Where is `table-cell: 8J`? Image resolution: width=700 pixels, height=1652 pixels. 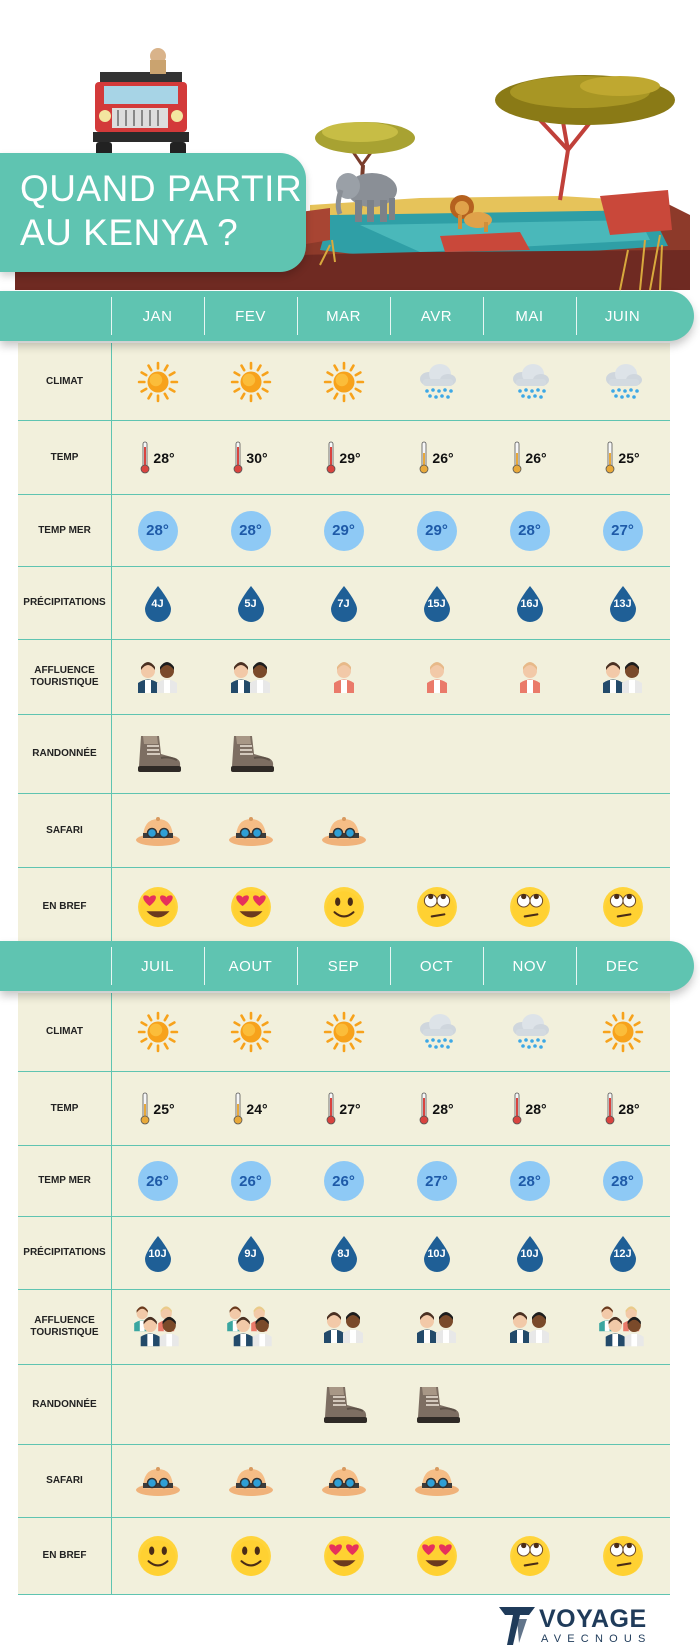 table-cell: 8J is located at coordinates (343, 1253).